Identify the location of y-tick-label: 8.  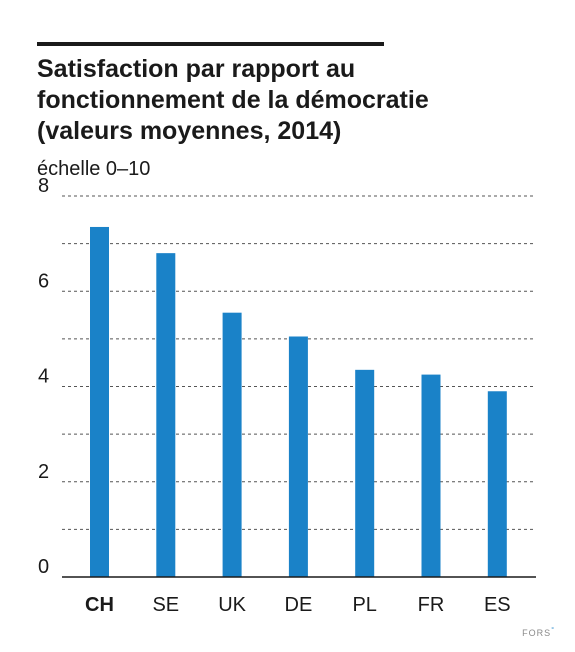
(43, 186).